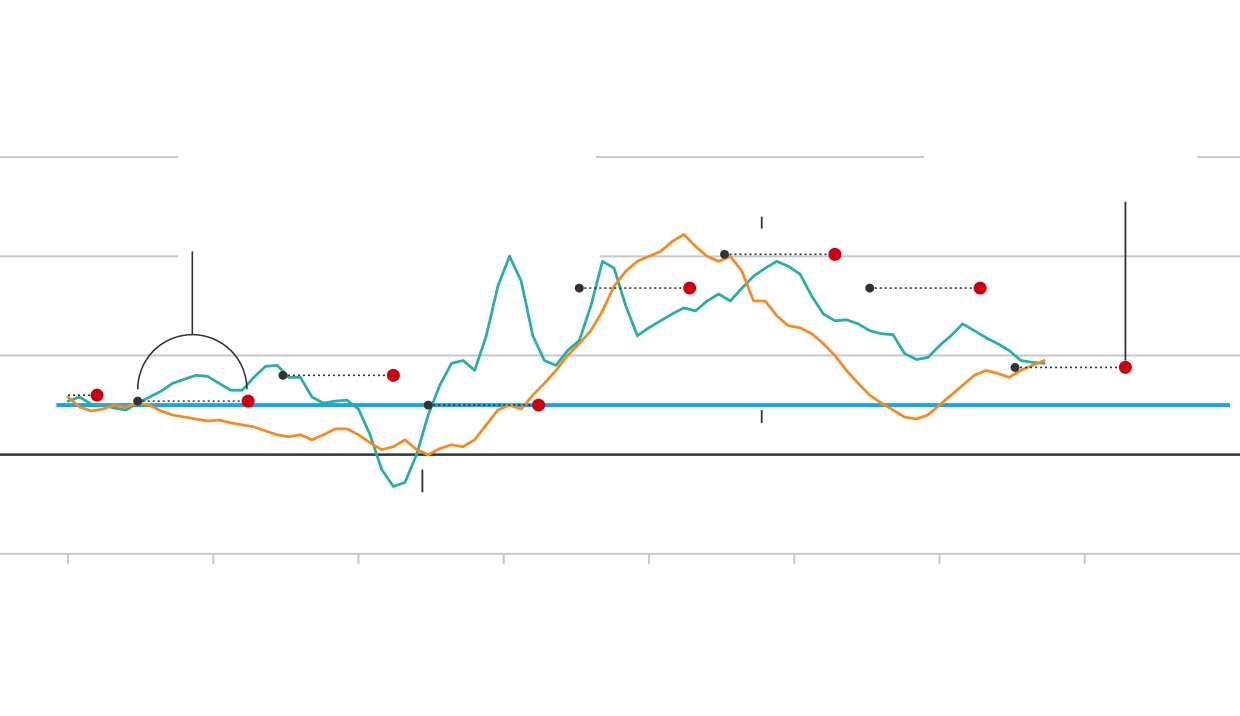 The height and width of the screenshot is (716, 1240). What do you see at coordinates (192, 361) in the screenshot?
I see `callout-arc` at bounding box center [192, 361].